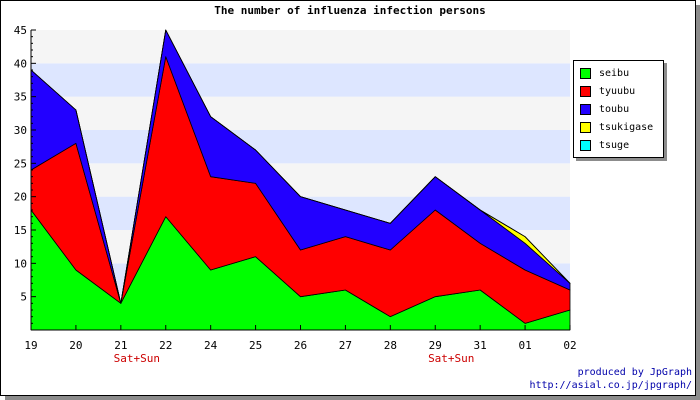  Describe the element at coordinates (569, 345) in the screenshot. I see `x-tick-label: 02` at that location.